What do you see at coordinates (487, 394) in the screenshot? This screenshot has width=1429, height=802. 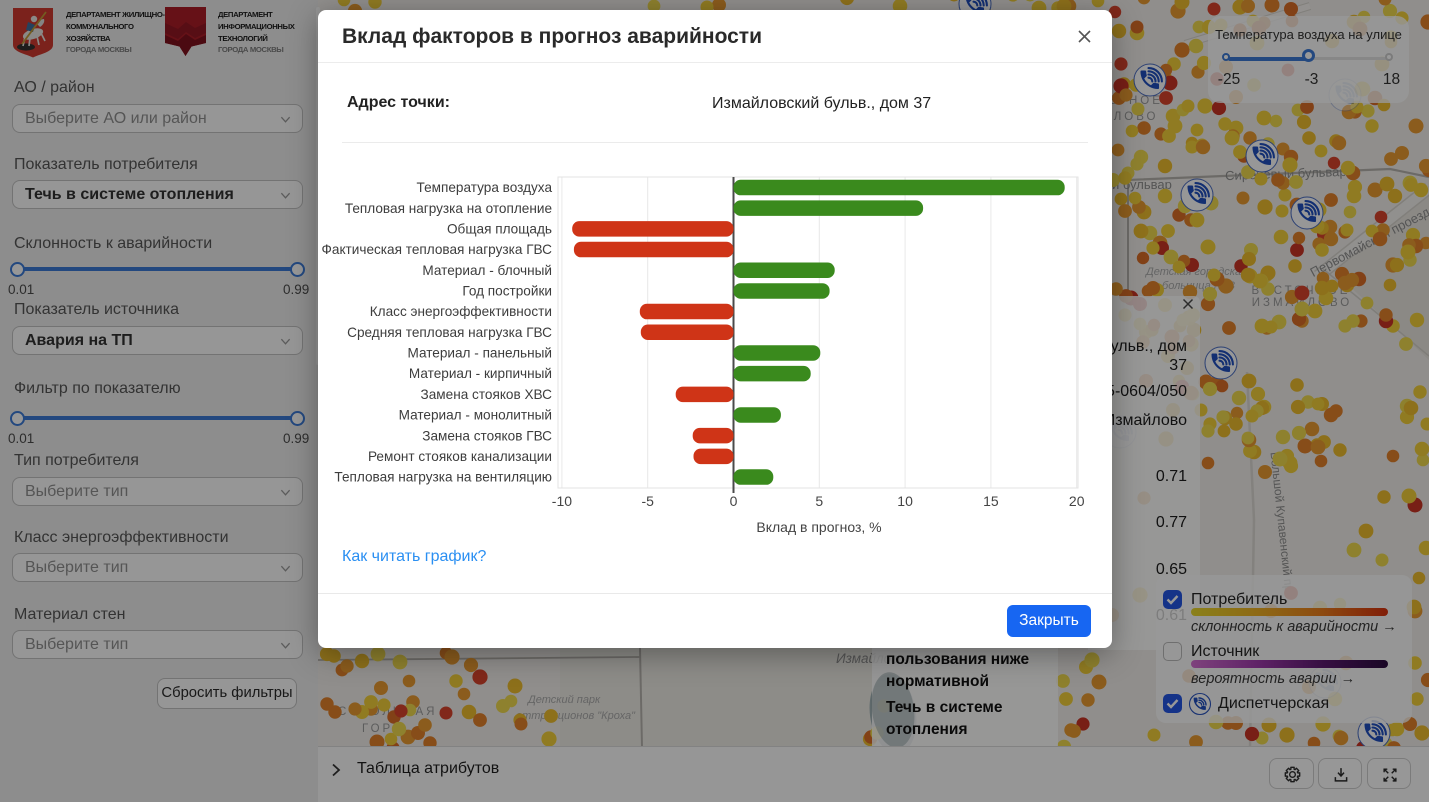 I see `svg-text: Замена стояков ХВС` at bounding box center [487, 394].